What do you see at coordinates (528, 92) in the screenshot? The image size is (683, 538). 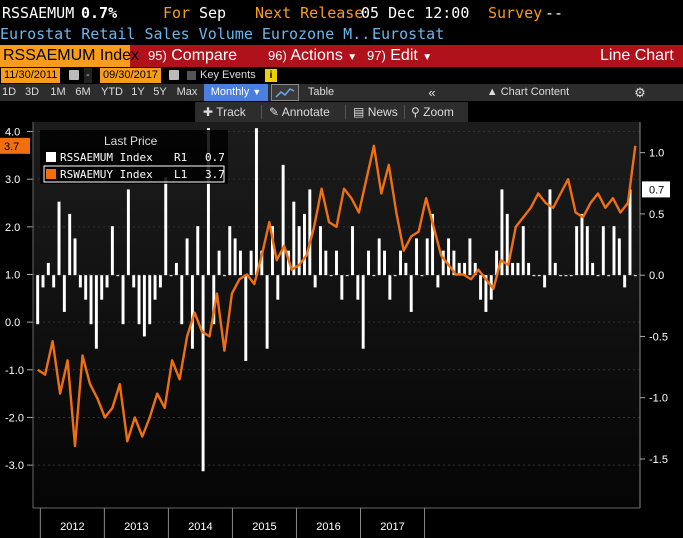 I see `chart-content-button: ▲ Chart Content` at bounding box center [528, 92].